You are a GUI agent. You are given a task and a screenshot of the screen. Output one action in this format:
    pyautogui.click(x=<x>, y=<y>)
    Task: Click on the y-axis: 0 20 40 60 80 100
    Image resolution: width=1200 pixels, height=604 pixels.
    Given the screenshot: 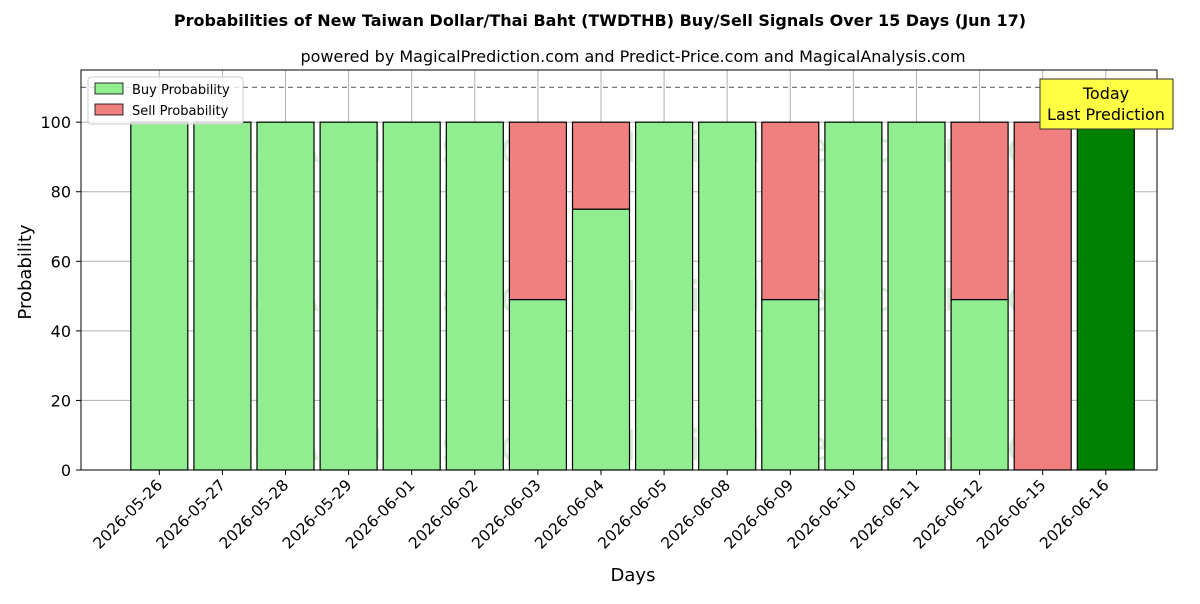 What is the action you would take?
    pyautogui.click(x=60, y=296)
    